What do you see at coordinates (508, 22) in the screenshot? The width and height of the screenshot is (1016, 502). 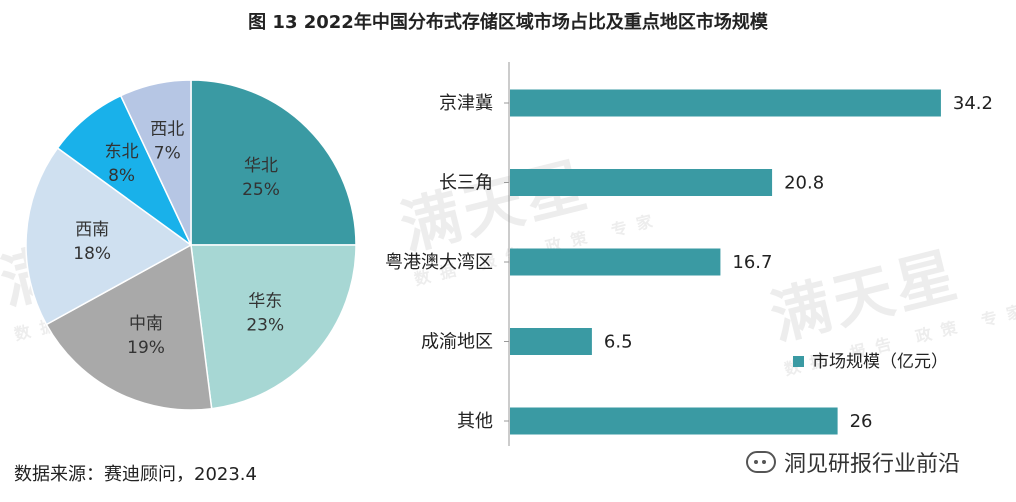 I see `chart-title: 图 13 2022年中国分布式存储区域市场占比及重点地区市场规模` at bounding box center [508, 22].